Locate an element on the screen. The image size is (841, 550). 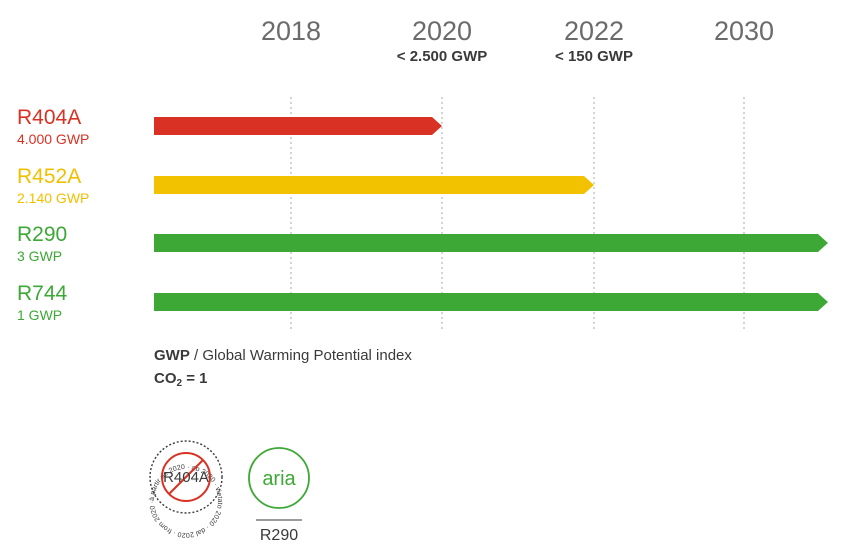
refrigerant-name: R404A is located at coordinates (49, 117).